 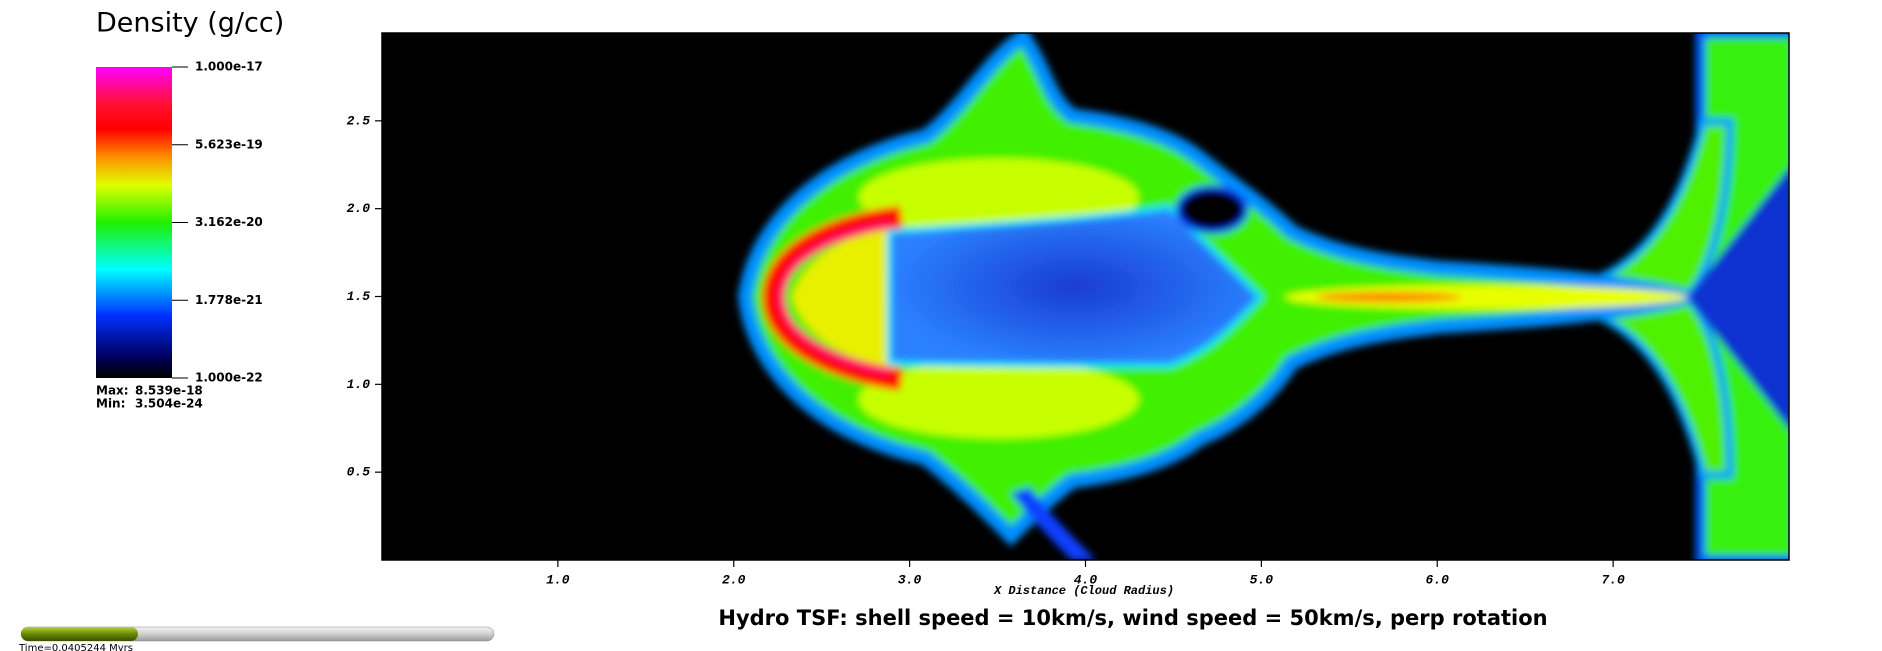 I want to click on colorbar-tick-label: 3.162e-20, so click(x=229, y=222).